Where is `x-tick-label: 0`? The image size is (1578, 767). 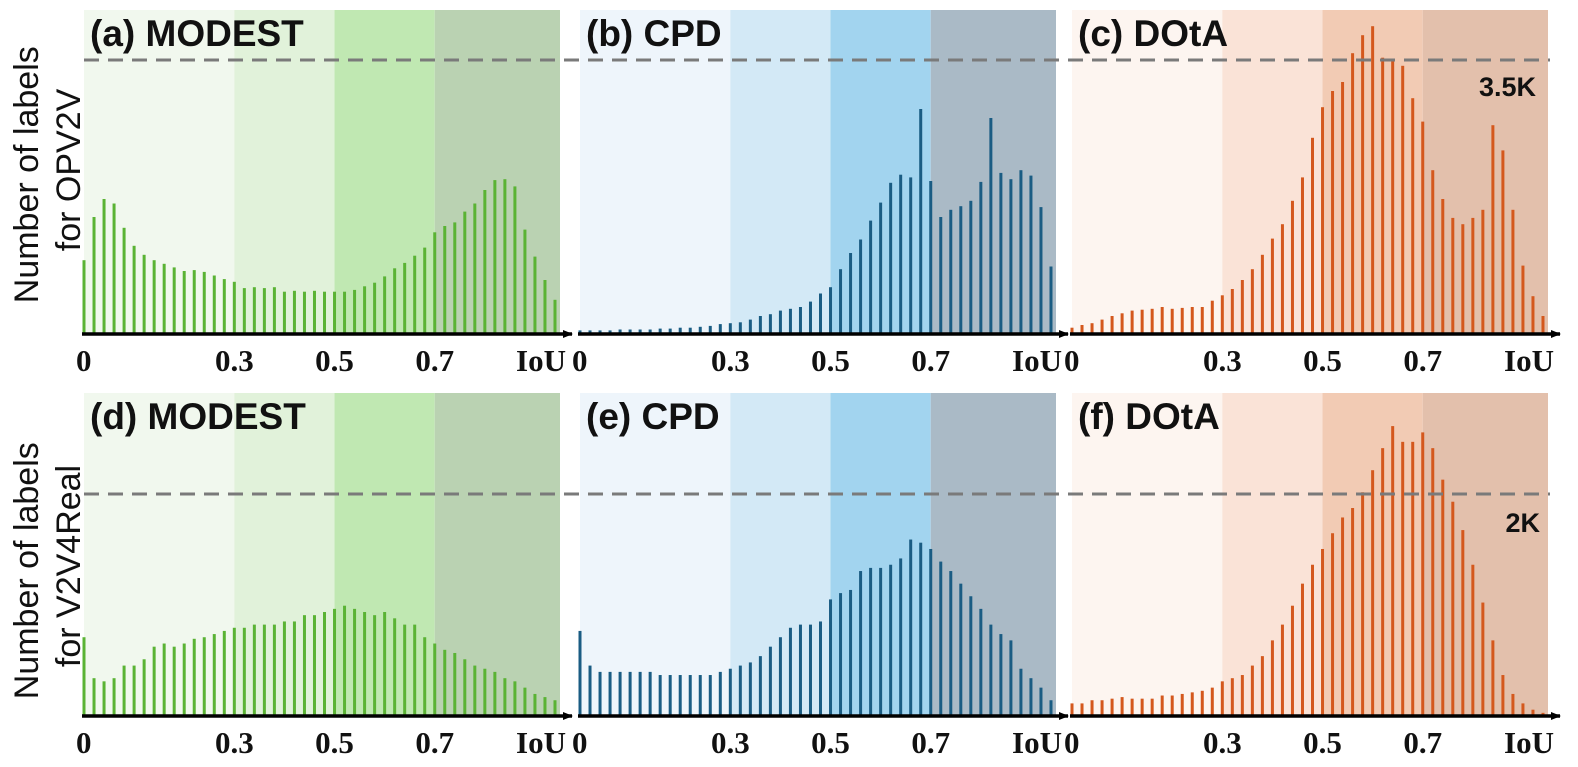 x-tick-label: 0 is located at coordinates (580, 360).